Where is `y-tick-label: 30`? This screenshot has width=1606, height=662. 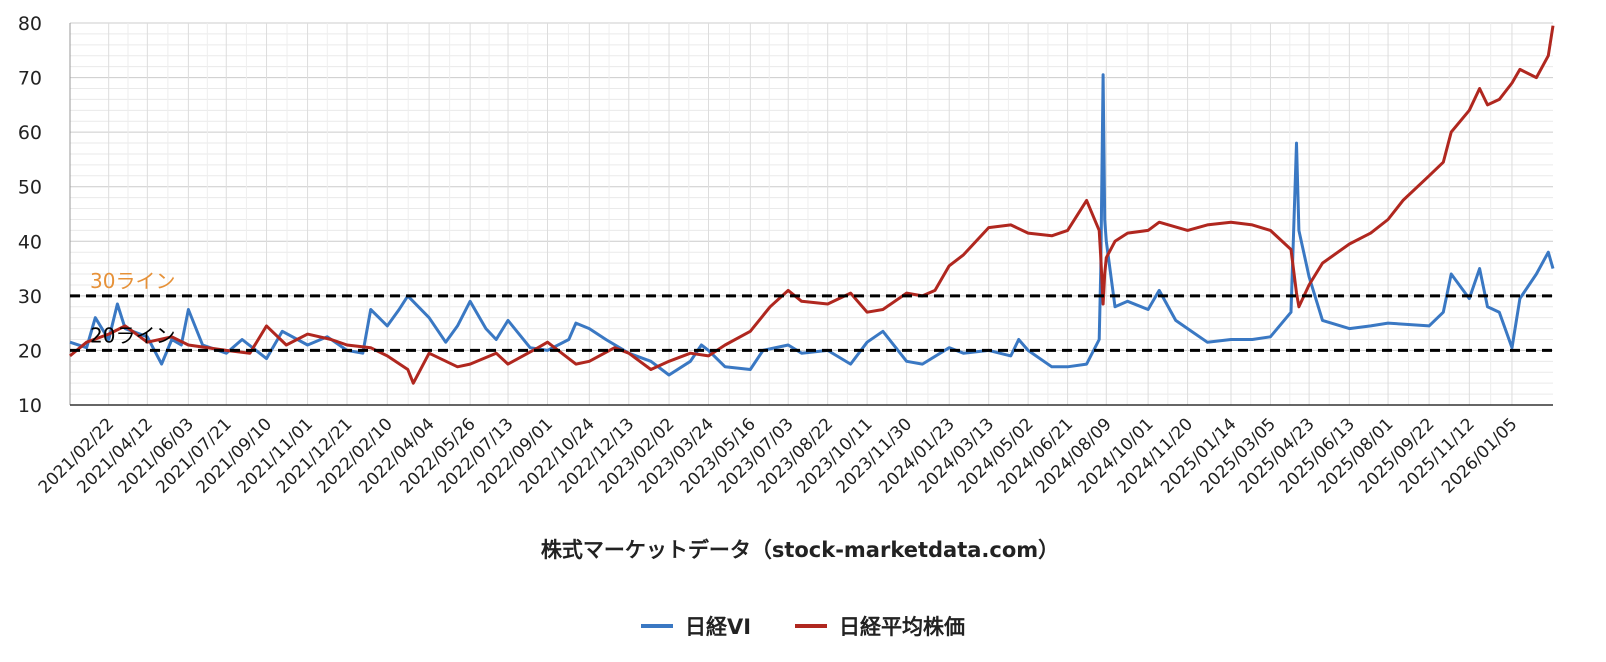 y-tick-label: 30 is located at coordinates (30, 297).